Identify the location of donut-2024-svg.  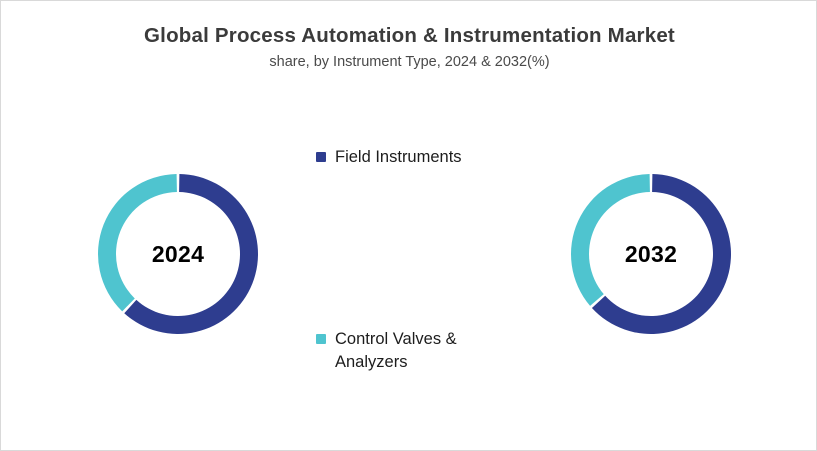
(178, 254).